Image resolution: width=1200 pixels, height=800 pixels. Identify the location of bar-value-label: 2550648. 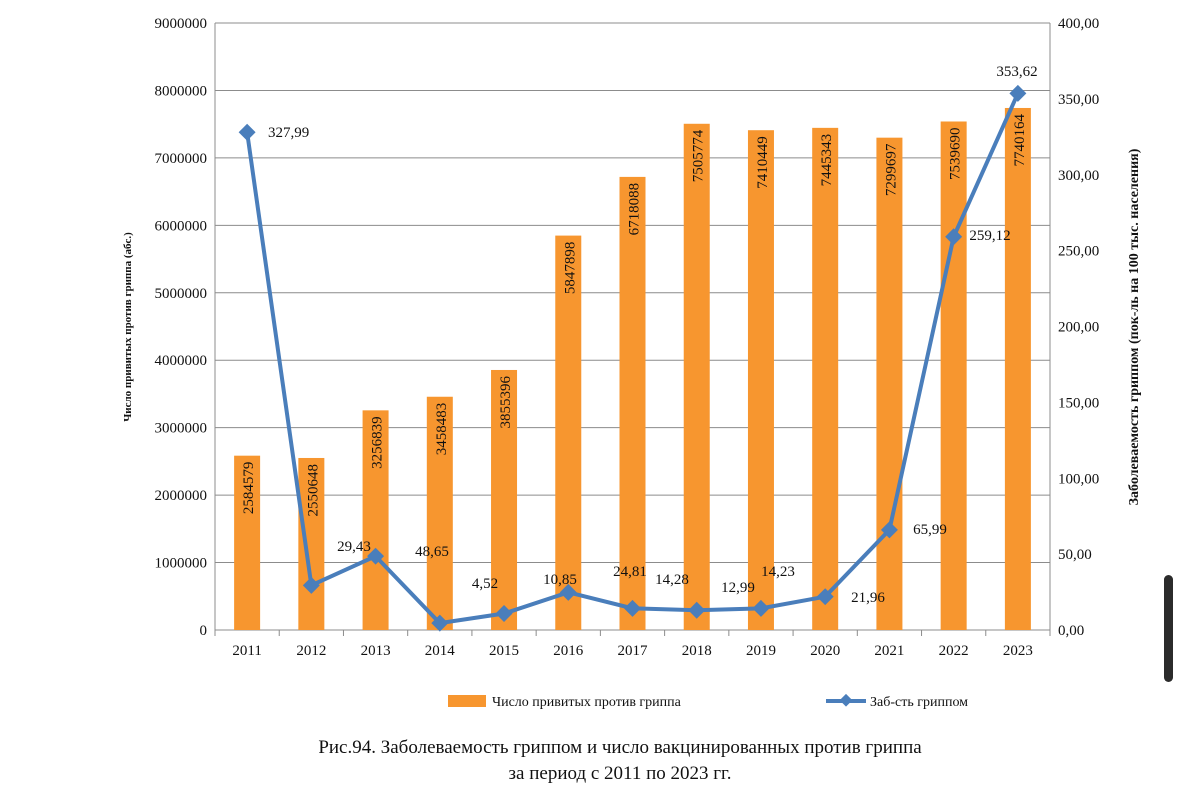
(313, 490).